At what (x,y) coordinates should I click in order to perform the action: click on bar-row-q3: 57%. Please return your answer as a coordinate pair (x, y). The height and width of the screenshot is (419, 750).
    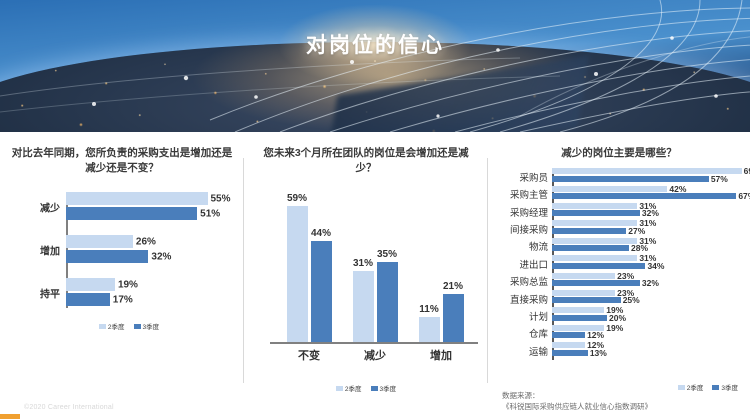
    Looking at the image, I should click on (651, 179).